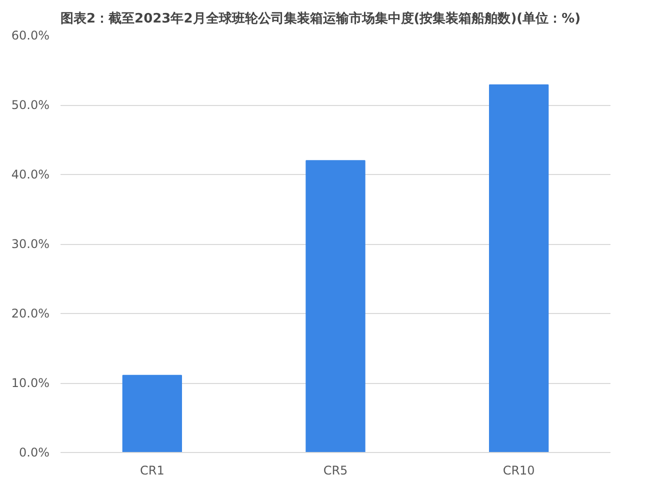  What do you see at coordinates (152, 471) in the screenshot?
I see `x-tick-label: CR1` at bounding box center [152, 471].